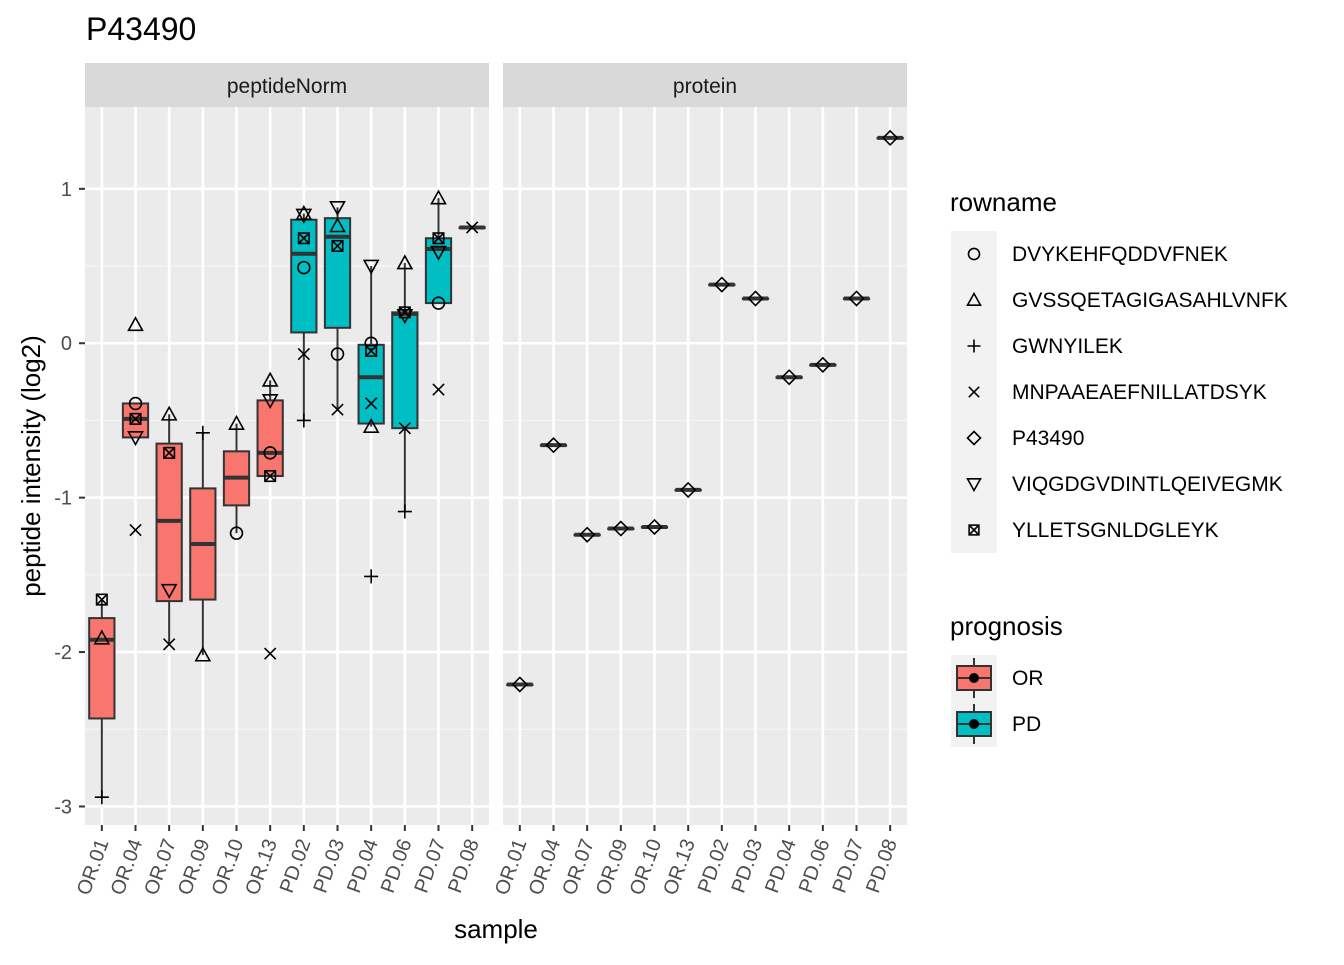  What do you see at coordinates (337, 308) in the screenshot?
I see `box-PD.03` at bounding box center [337, 308].